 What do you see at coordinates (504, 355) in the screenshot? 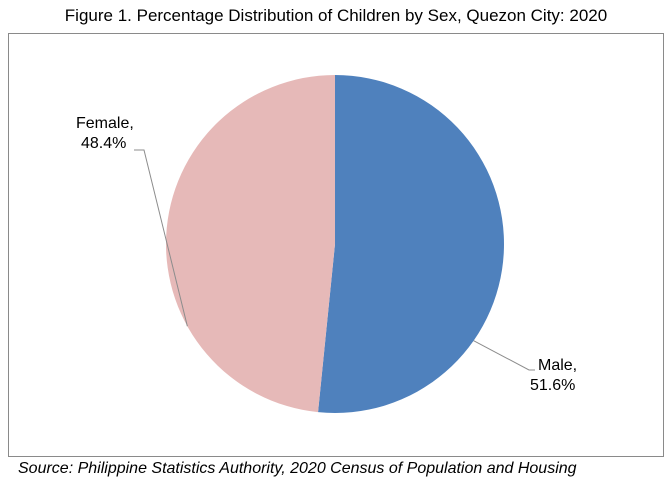
I see `leader-line-male` at bounding box center [504, 355].